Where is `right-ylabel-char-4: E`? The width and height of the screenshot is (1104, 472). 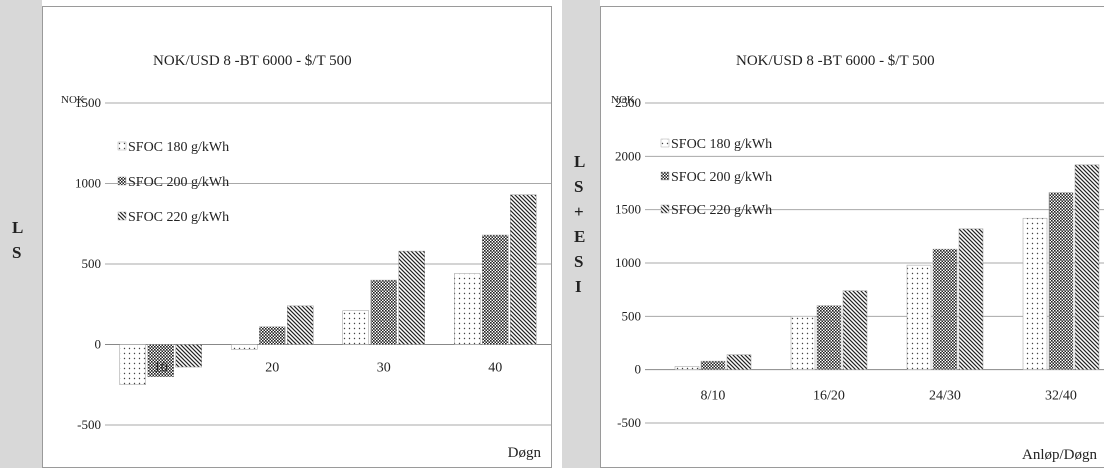
right-ylabel-char-4: E is located at coordinates (580, 236).